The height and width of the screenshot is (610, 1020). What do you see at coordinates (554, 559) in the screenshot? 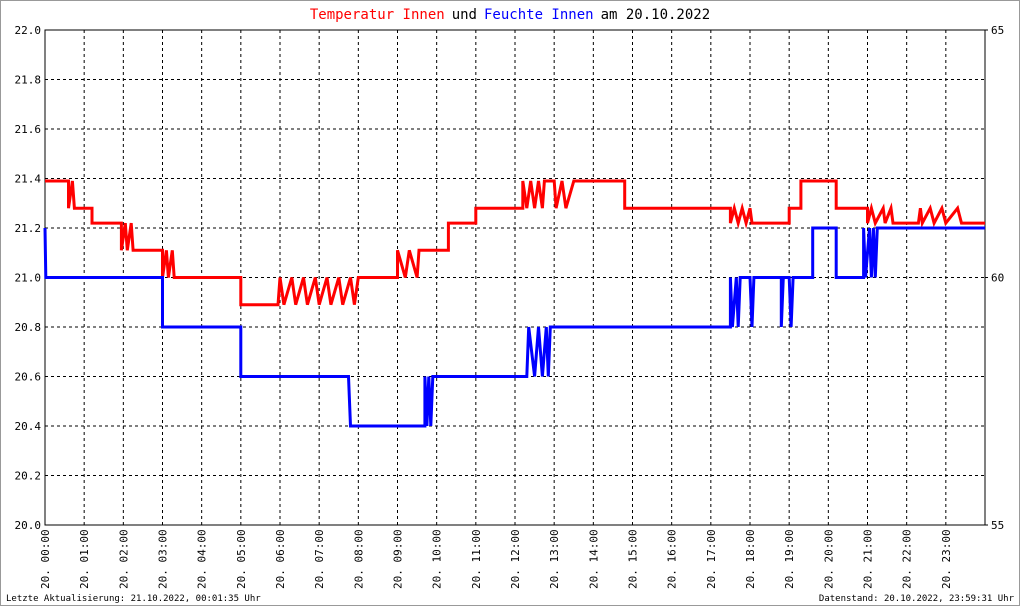
I see `x-tick-label: 20. 13:00` at bounding box center [554, 559].